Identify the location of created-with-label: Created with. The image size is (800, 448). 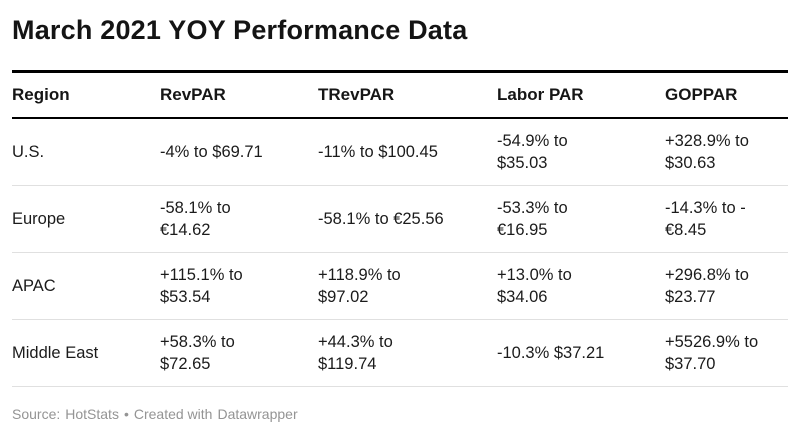
(173, 414).